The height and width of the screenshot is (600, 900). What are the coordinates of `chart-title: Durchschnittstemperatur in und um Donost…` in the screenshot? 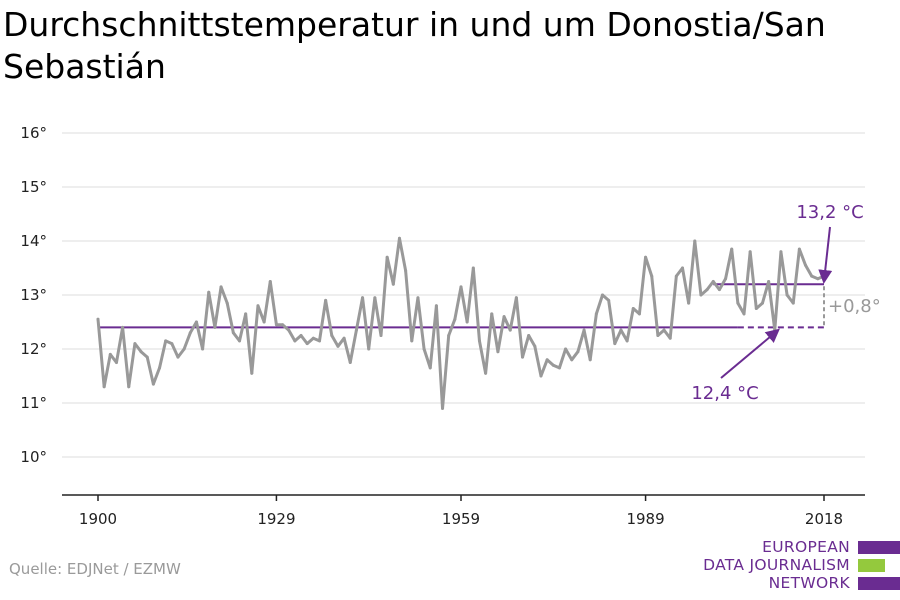 It's located at (414, 45).